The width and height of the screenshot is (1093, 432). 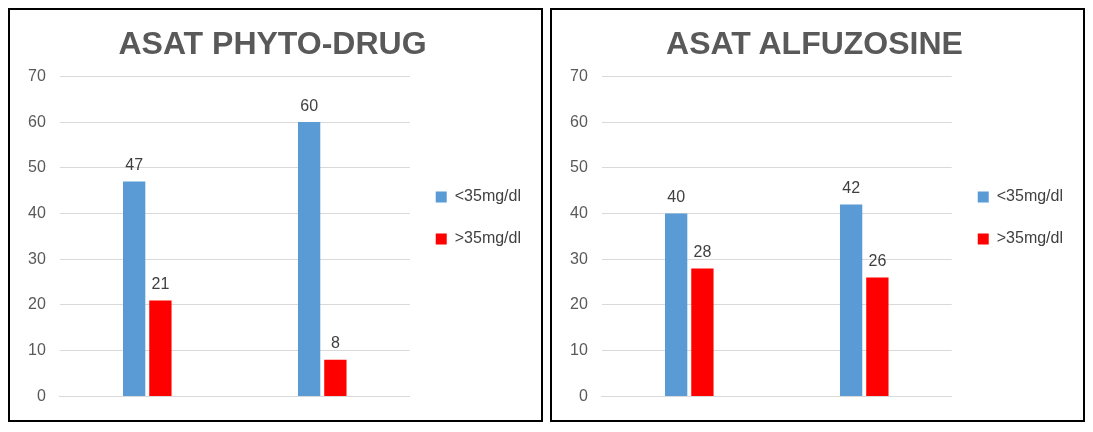 What do you see at coordinates (814, 43) in the screenshot?
I see `chart-title: ASAT ALFUZOSINE` at bounding box center [814, 43].